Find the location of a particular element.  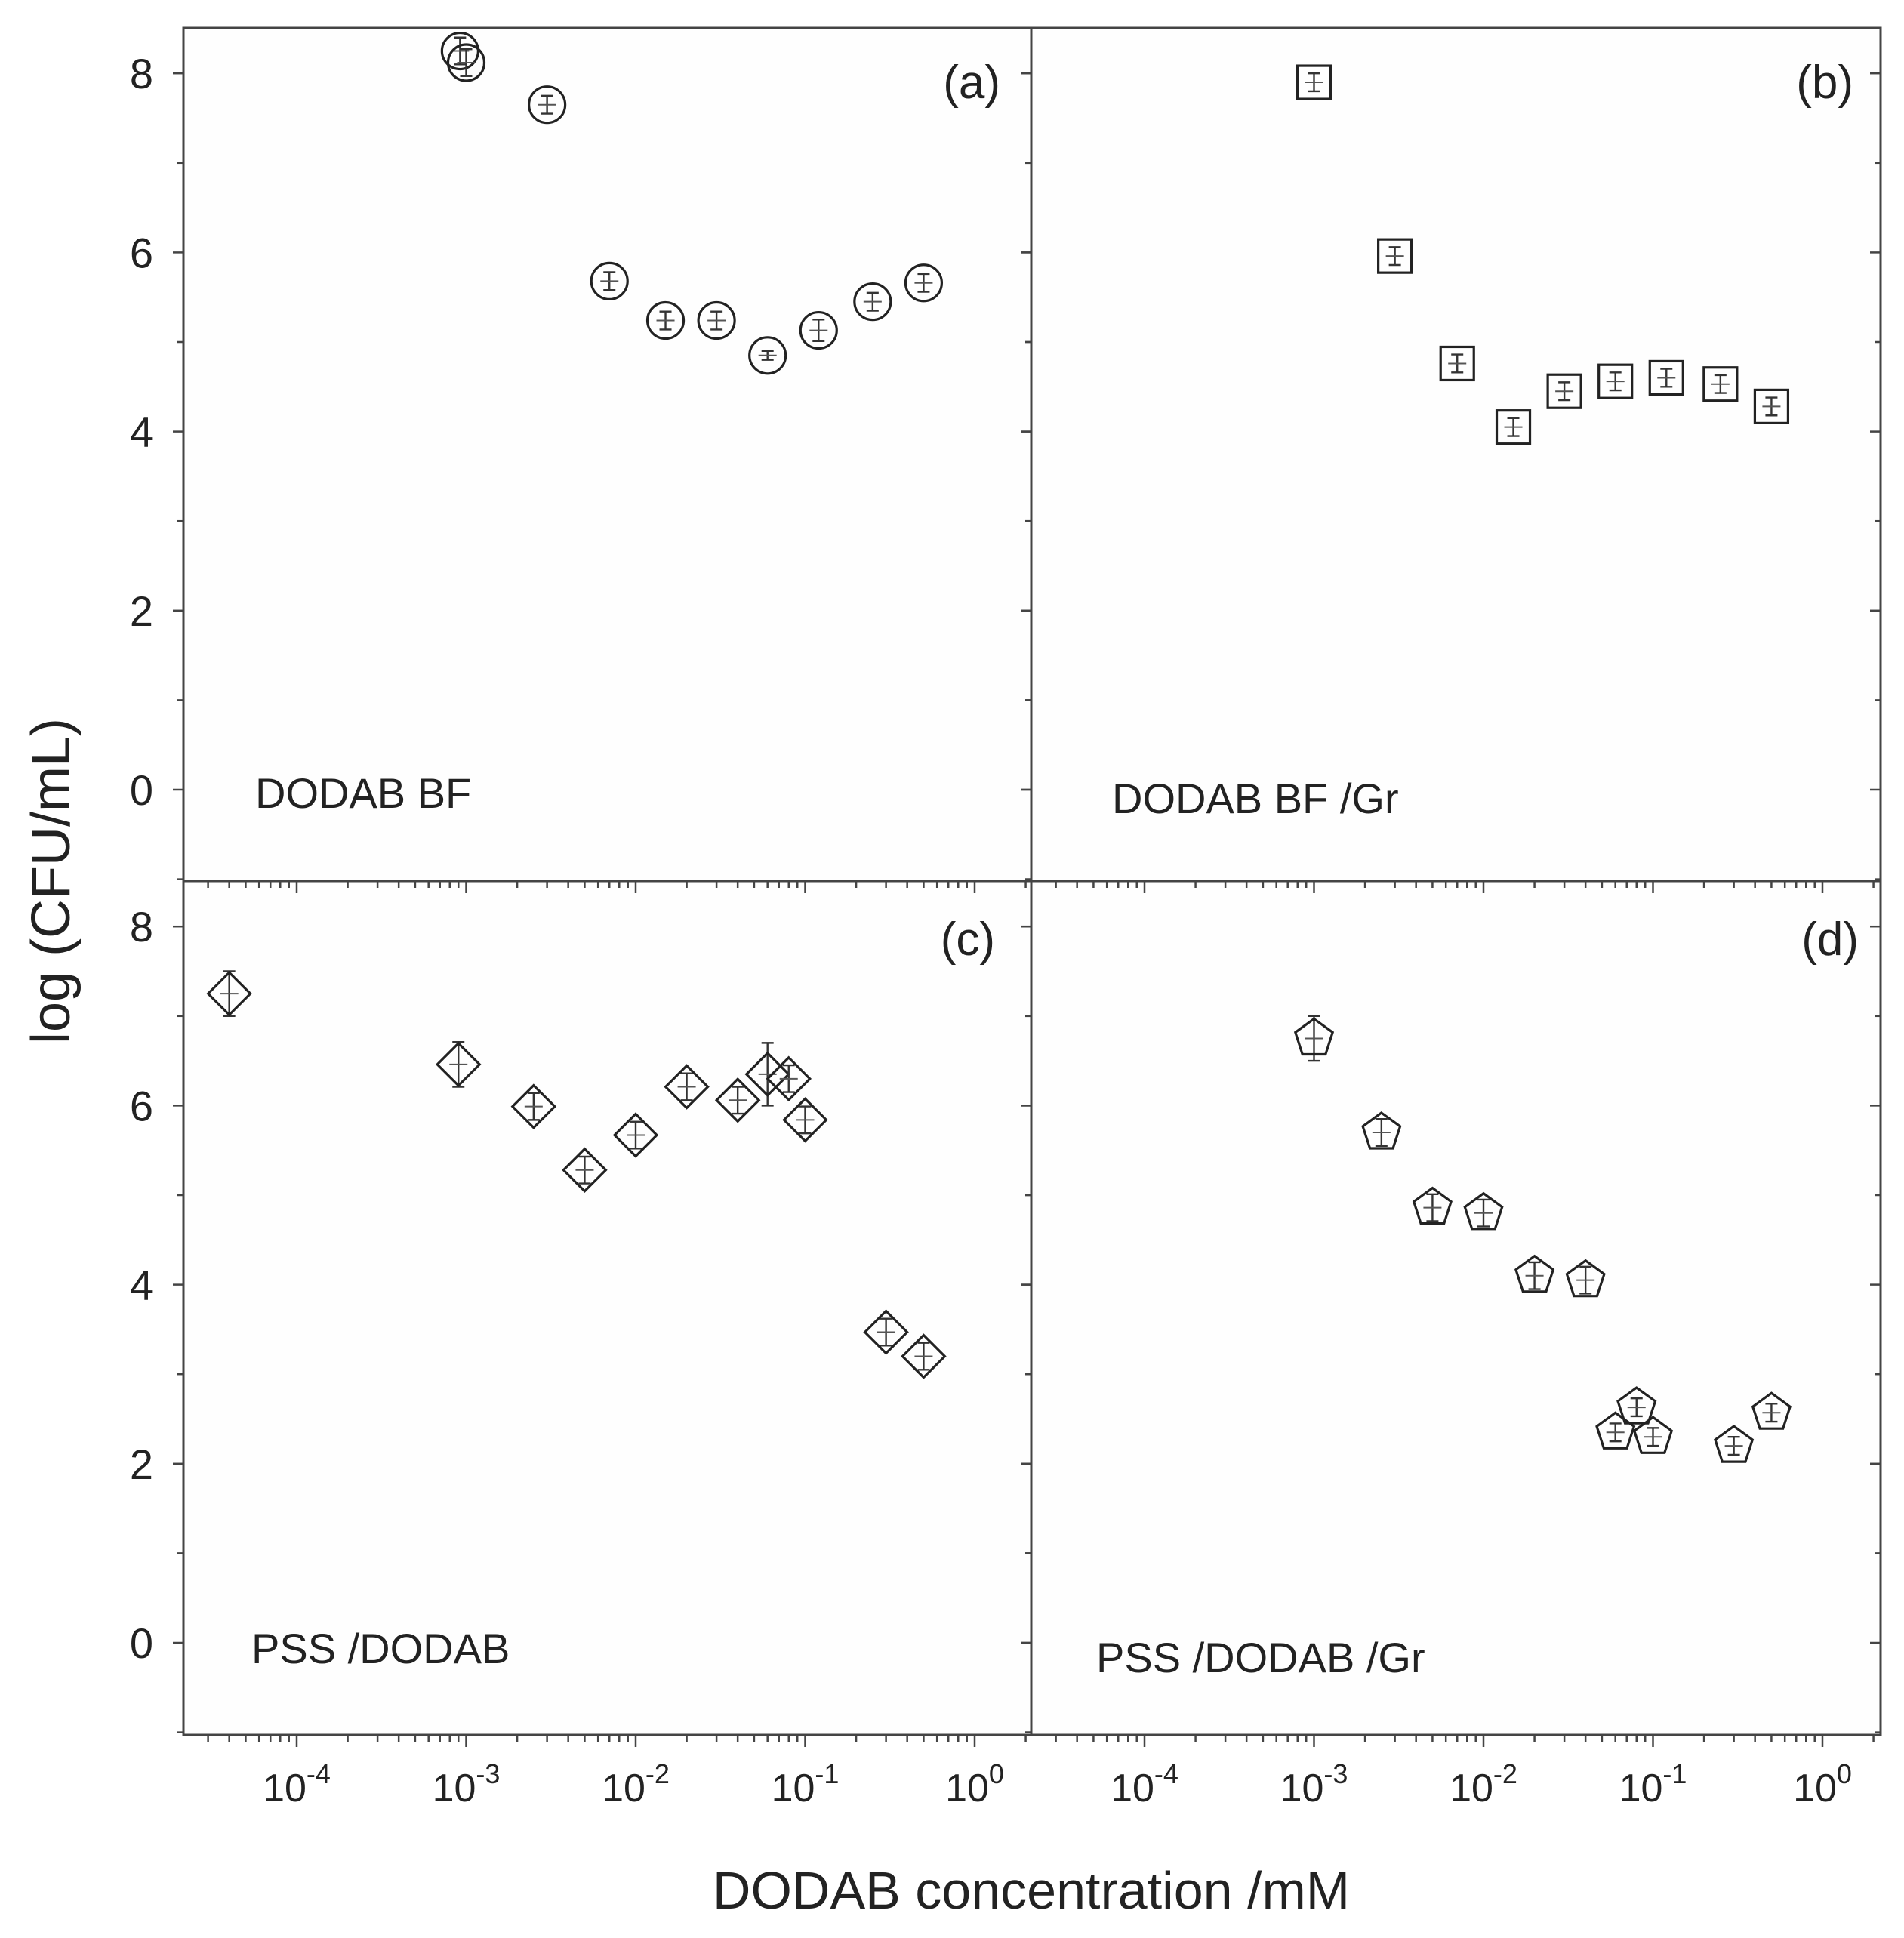

panel-label-a: DODAB BF is located at coordinates (363, 793).